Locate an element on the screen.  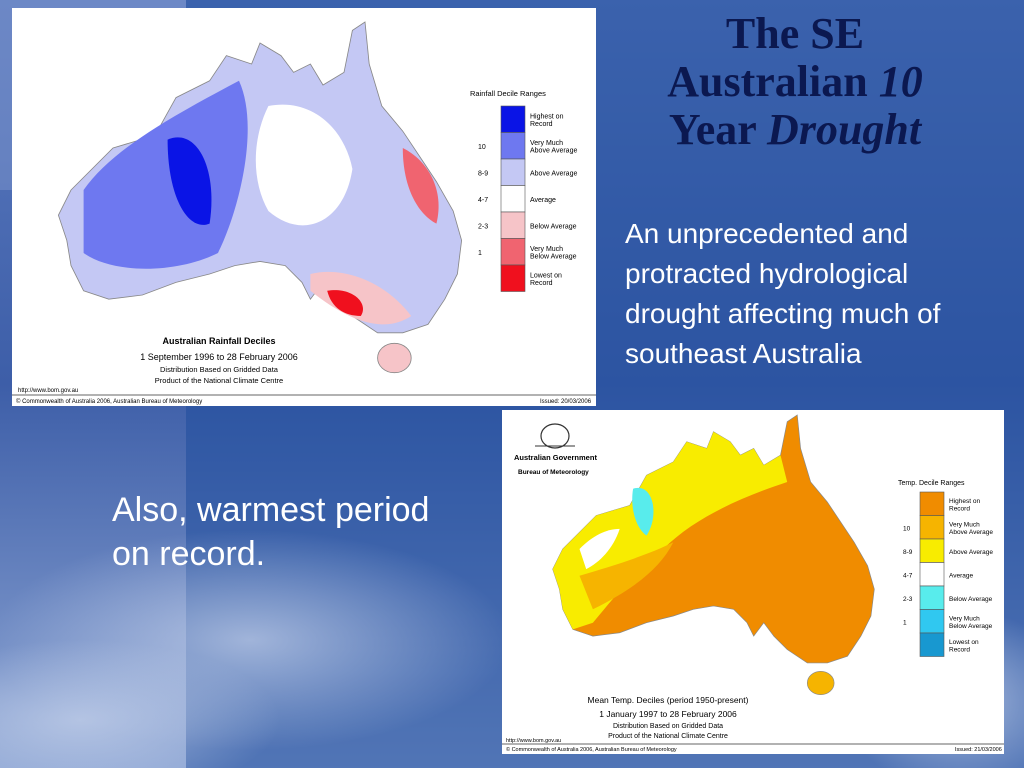
title-italic: 10 is located at coordinates (900, 81).